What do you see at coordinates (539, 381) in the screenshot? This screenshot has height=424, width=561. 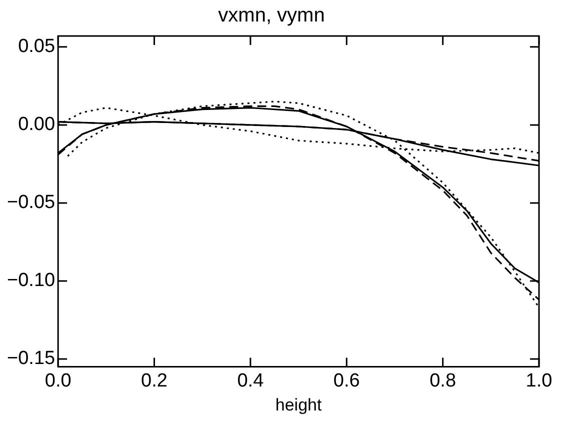 I see `x-tick-label: 1.0` at bounding box center [539, 381].